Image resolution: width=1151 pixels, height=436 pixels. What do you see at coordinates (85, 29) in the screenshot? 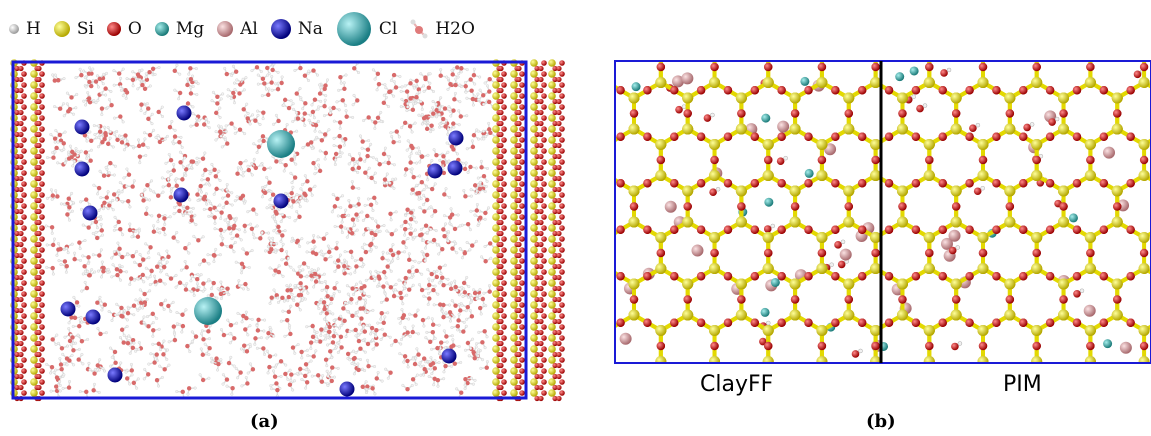
I see `legend-label: Si` at bounding box center [85, 29].